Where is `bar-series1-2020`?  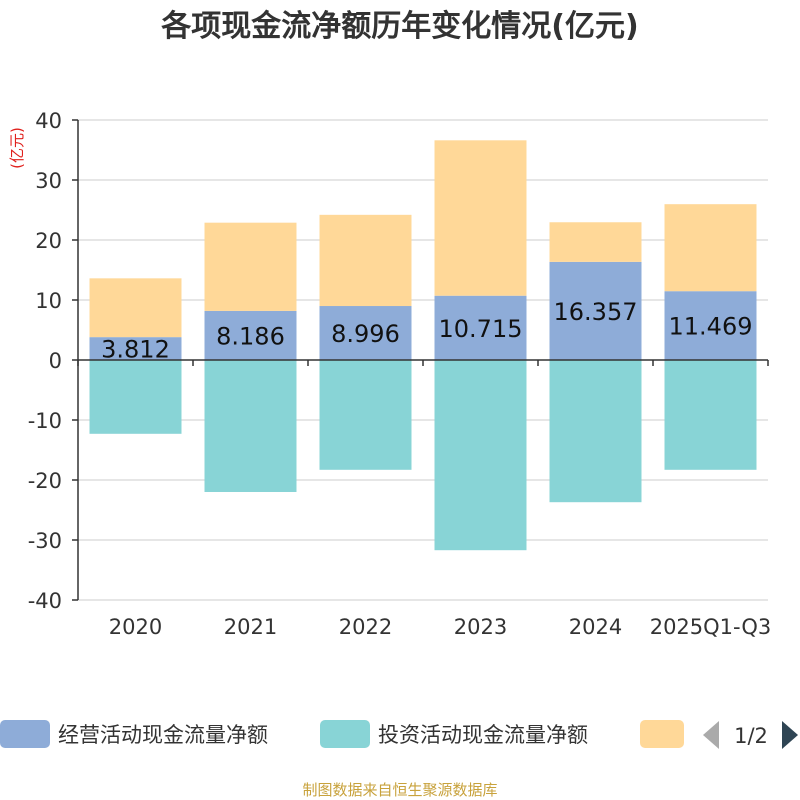 bar-series1-2020 is located at coordinates (135, 397).